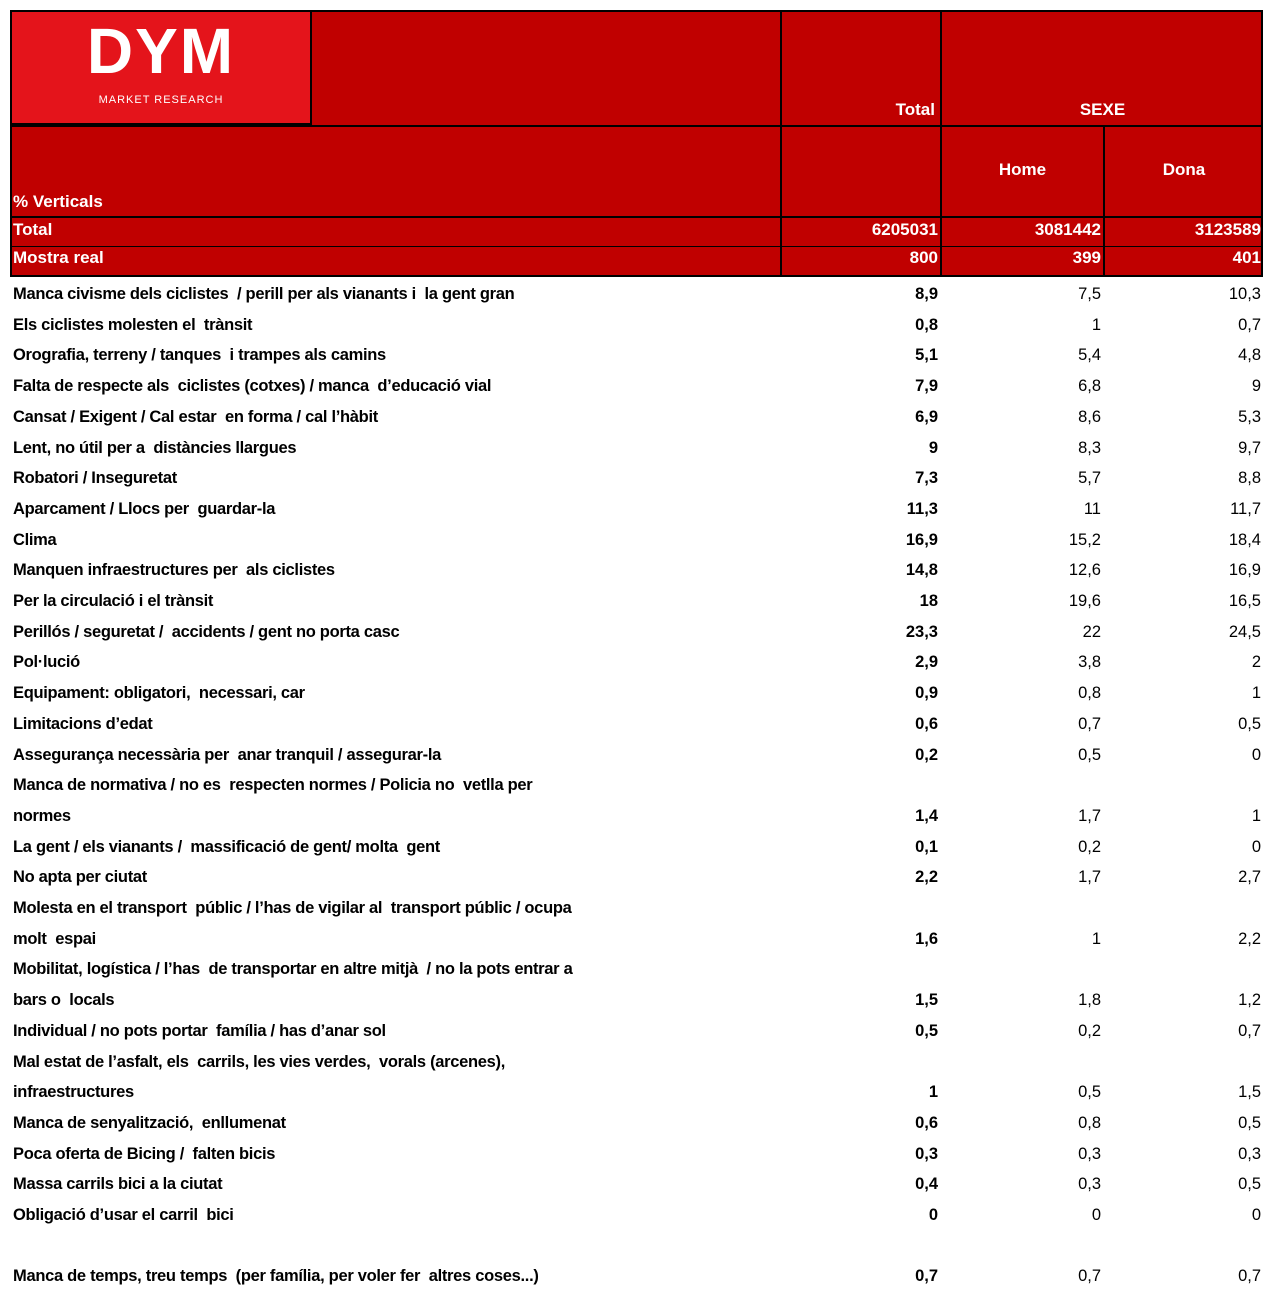  What do you see at coordinates (159, 693) in the screenshot?
I see `row-label: Equipament: obligatori, necessari, car` at bounding box center [159, 693].